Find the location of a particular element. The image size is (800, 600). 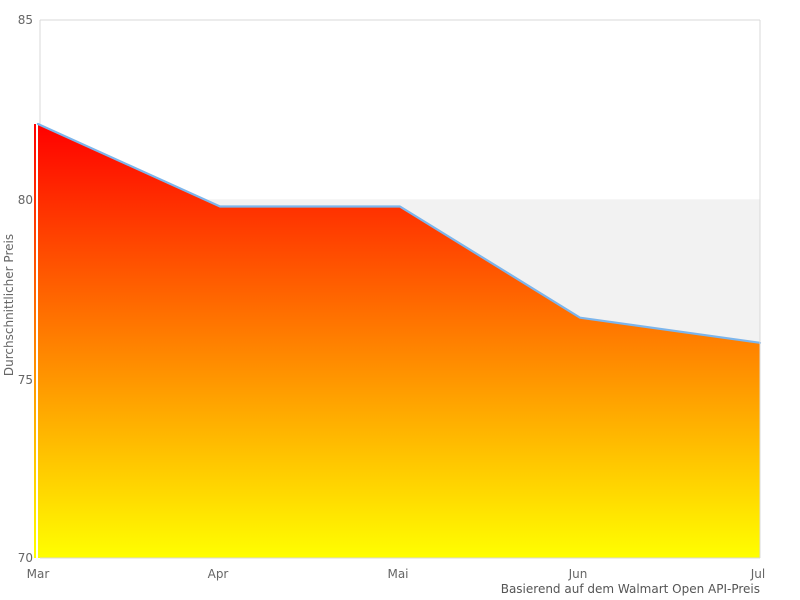

y-tick-label-80: 80 is located at coordinates (25, 200).